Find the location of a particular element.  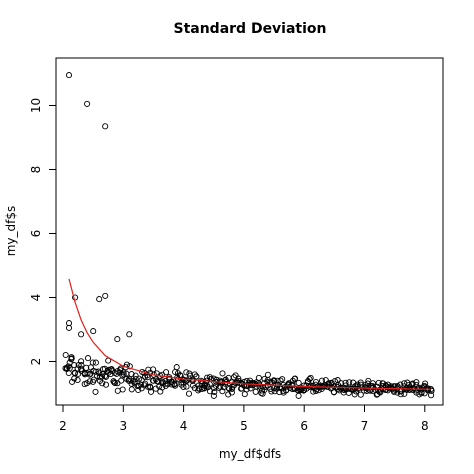

x-tick-label: 5 is located at coordinates (244, 426).